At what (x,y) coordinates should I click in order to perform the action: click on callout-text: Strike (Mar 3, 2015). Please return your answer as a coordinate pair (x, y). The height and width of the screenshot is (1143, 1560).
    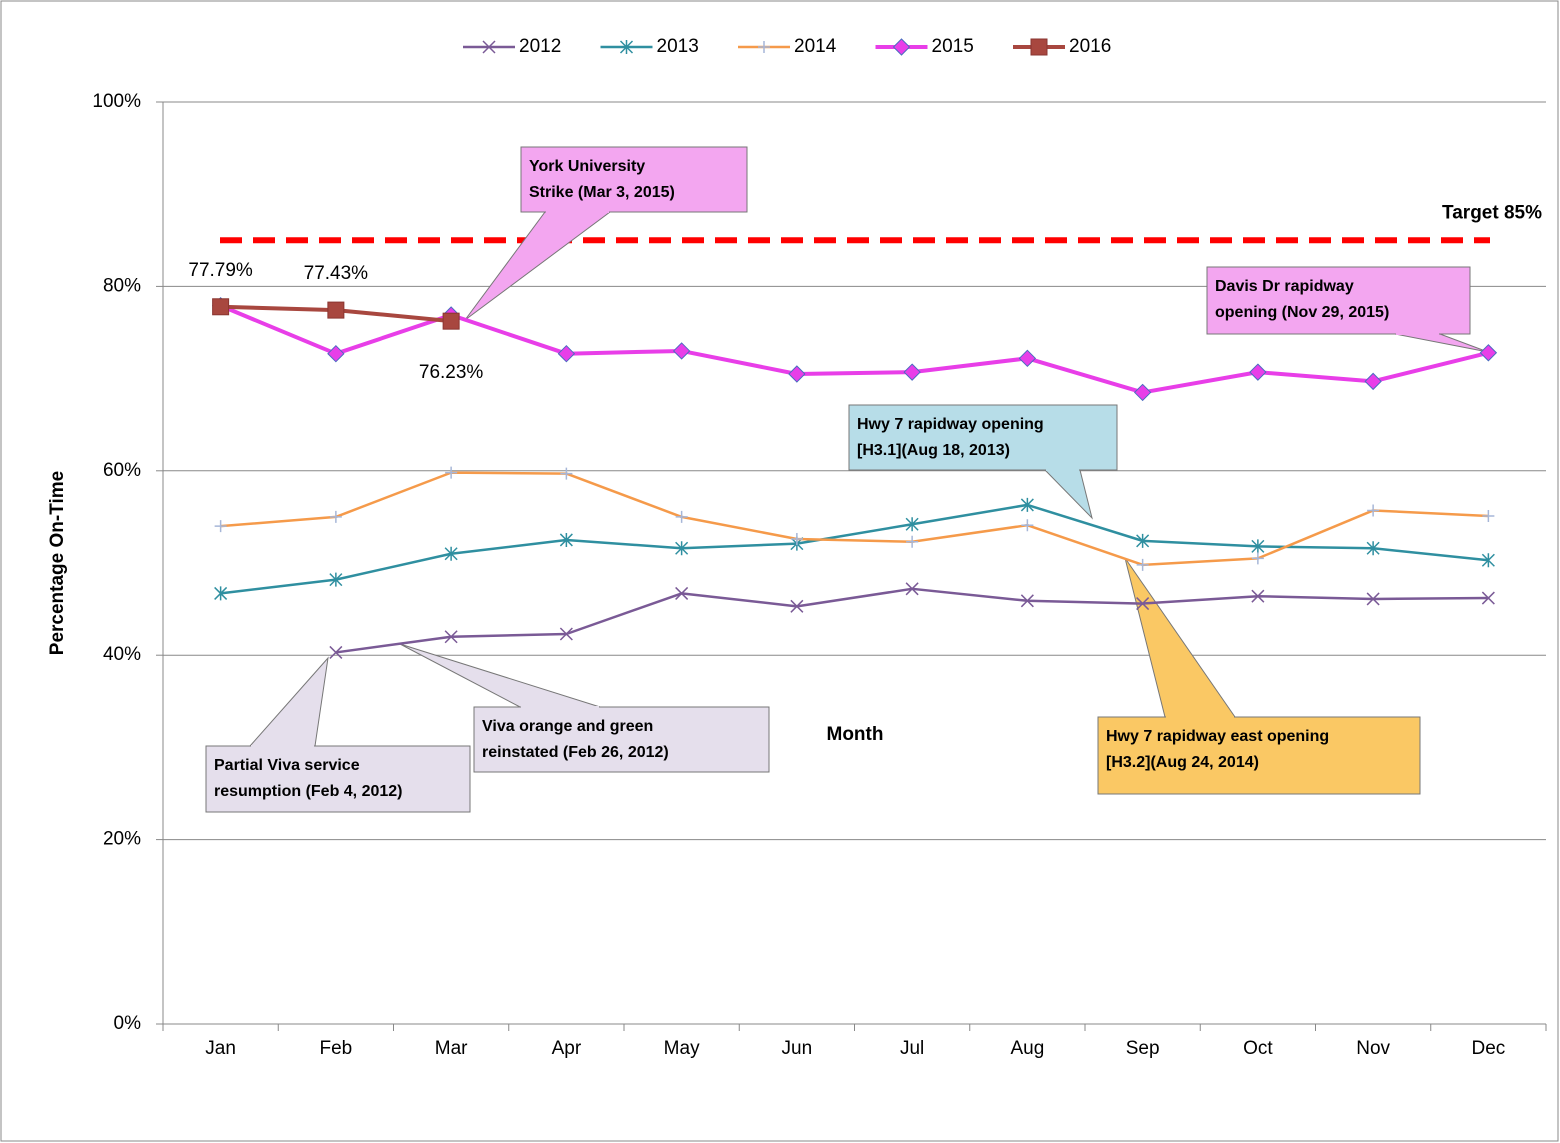
    Looking at the image, I should click on (602, 192).